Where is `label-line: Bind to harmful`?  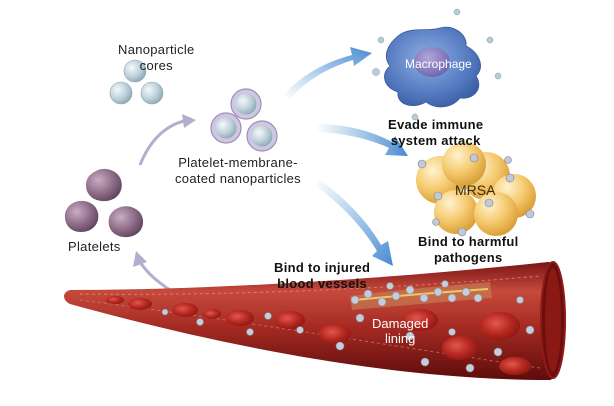
label-line: Bind to harmful is located at coordinates (468, 241).